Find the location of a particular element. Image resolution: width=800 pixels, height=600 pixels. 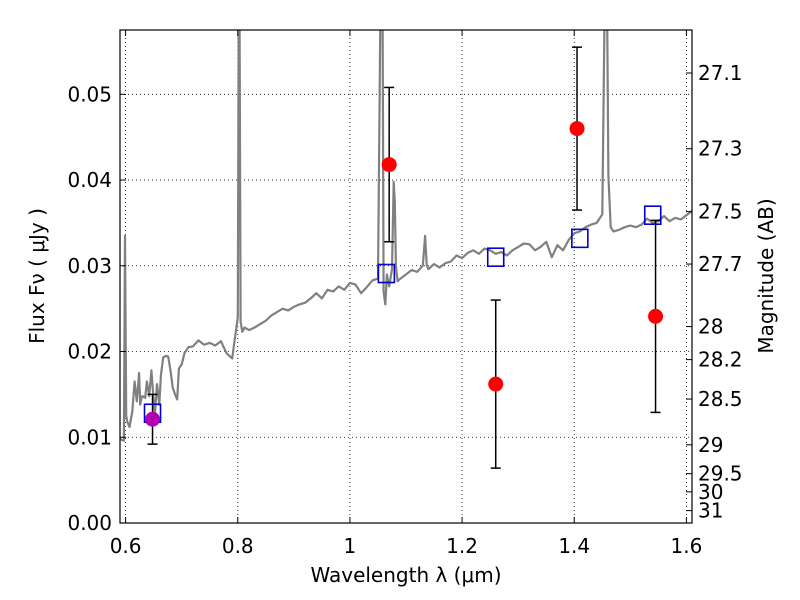

y2-tick-label: 27.7 is located at coordinates (720, 264).